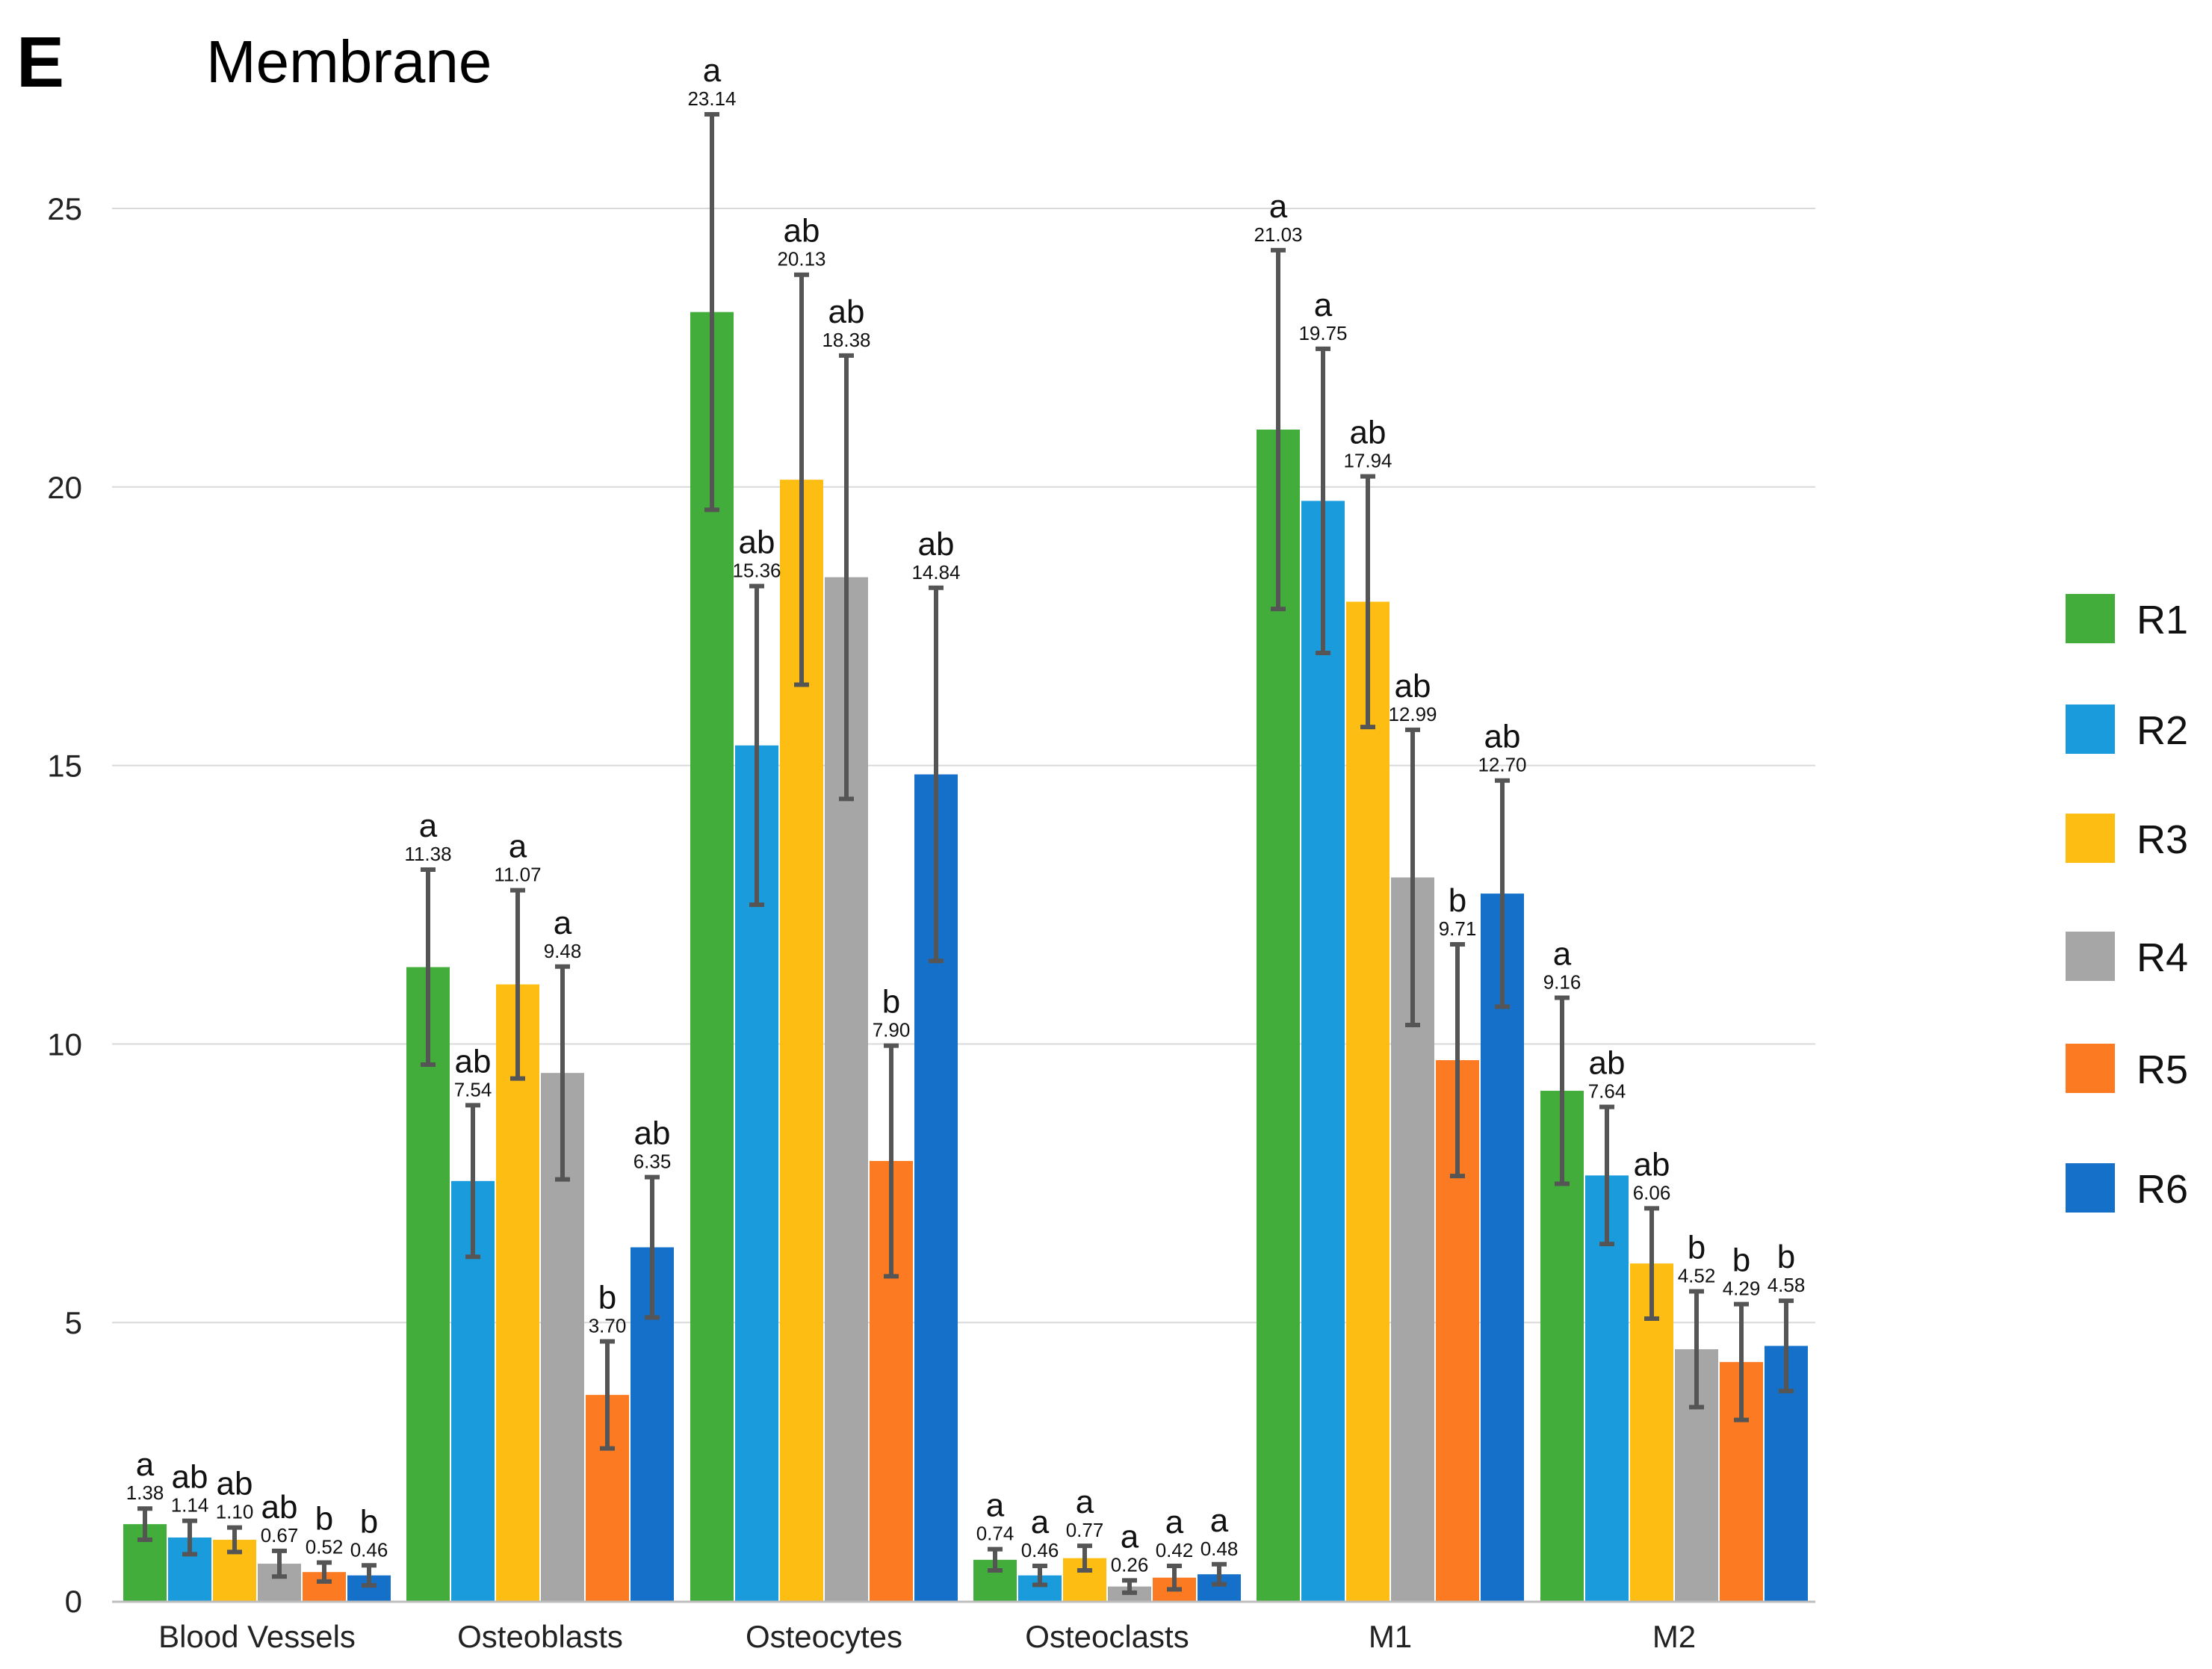  What do you see at coordinates (1674, 1636) in the screenshot?
I see `x-tick-label: M2` at bounding box center [1674, 1636].